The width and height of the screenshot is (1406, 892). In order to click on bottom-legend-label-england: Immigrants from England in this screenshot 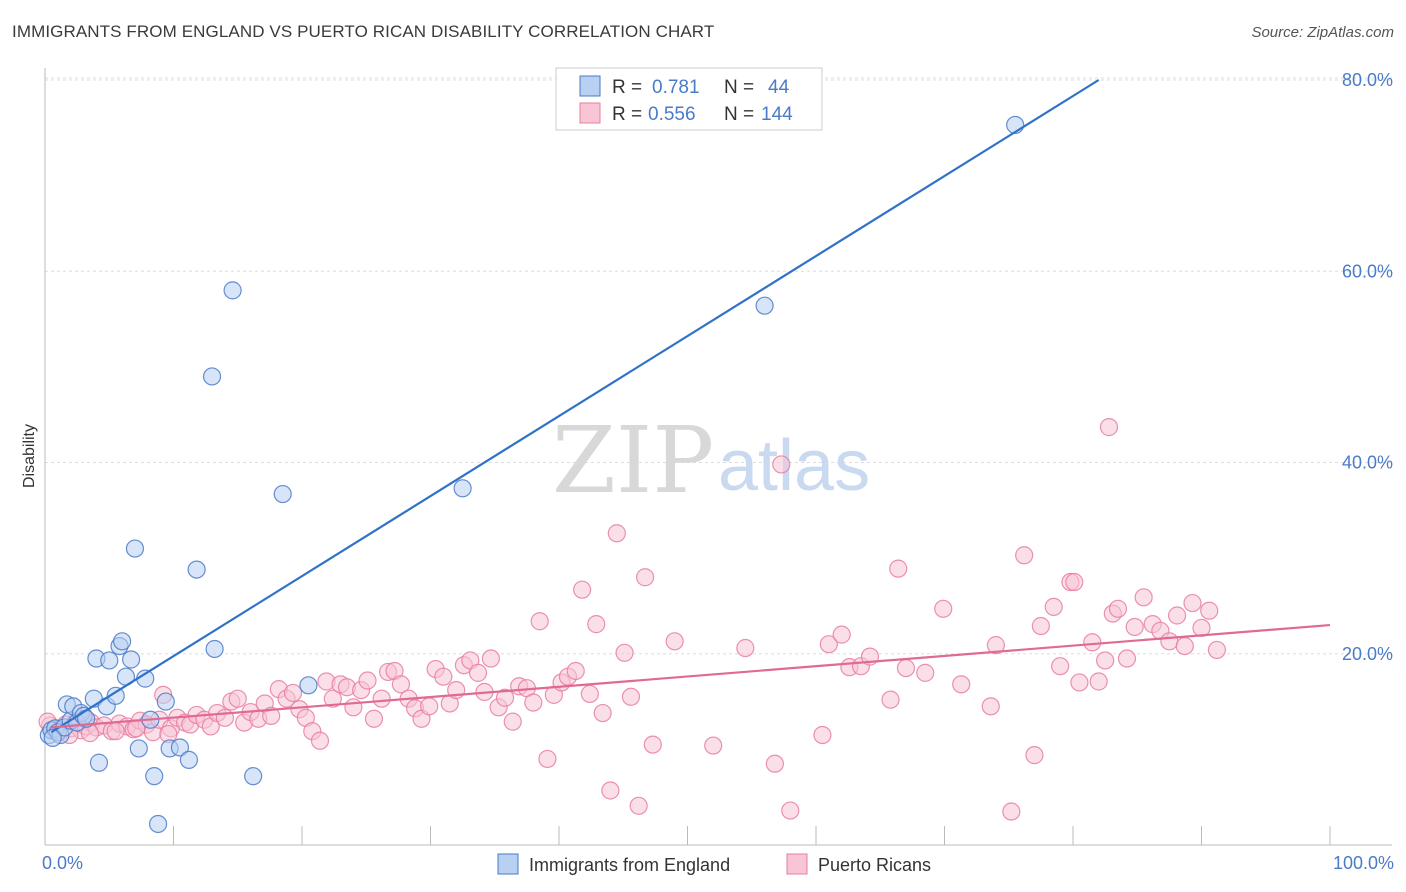, I will do `click(629, 865)`.